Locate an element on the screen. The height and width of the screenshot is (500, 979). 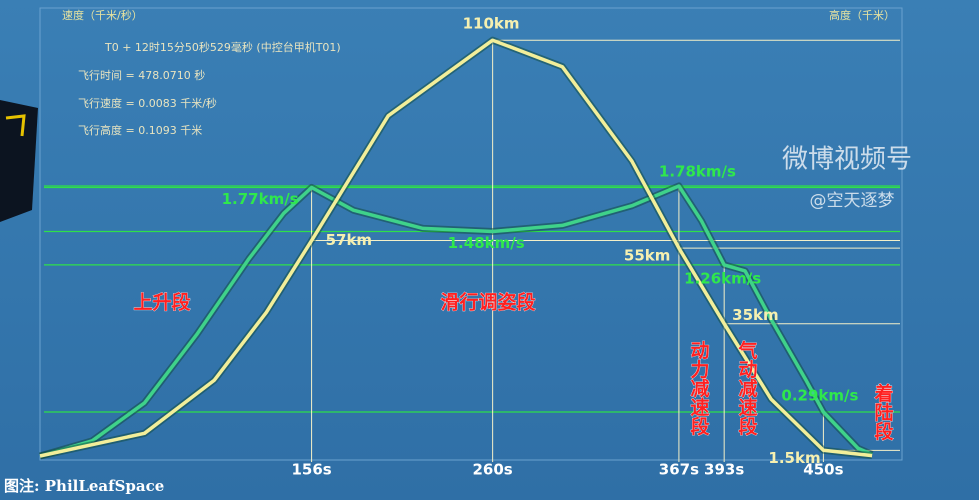
credit: 图注: PhilLeafSpace is located at coordinates (84, 486).